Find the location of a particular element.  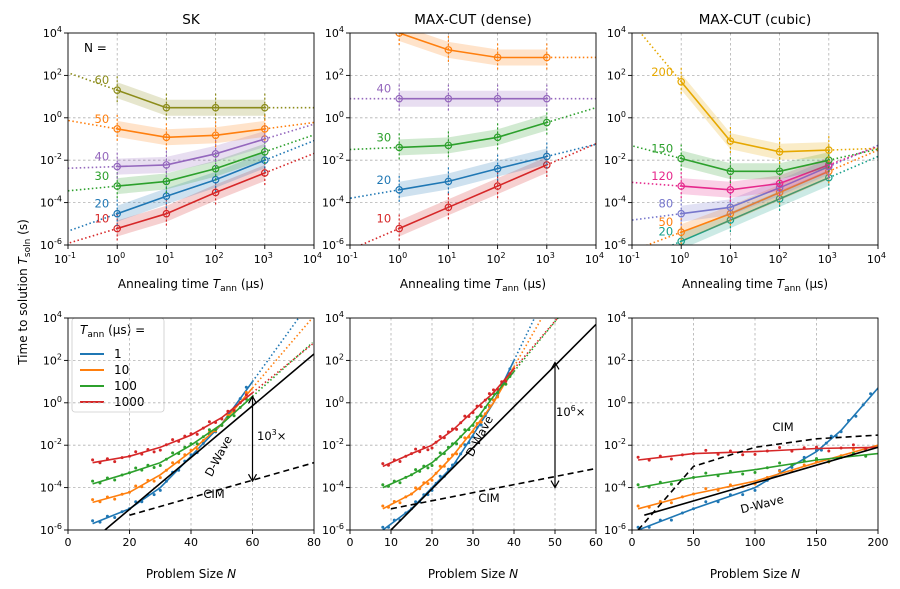

x-tick-label: 0 is located at coordinates (632, 542).